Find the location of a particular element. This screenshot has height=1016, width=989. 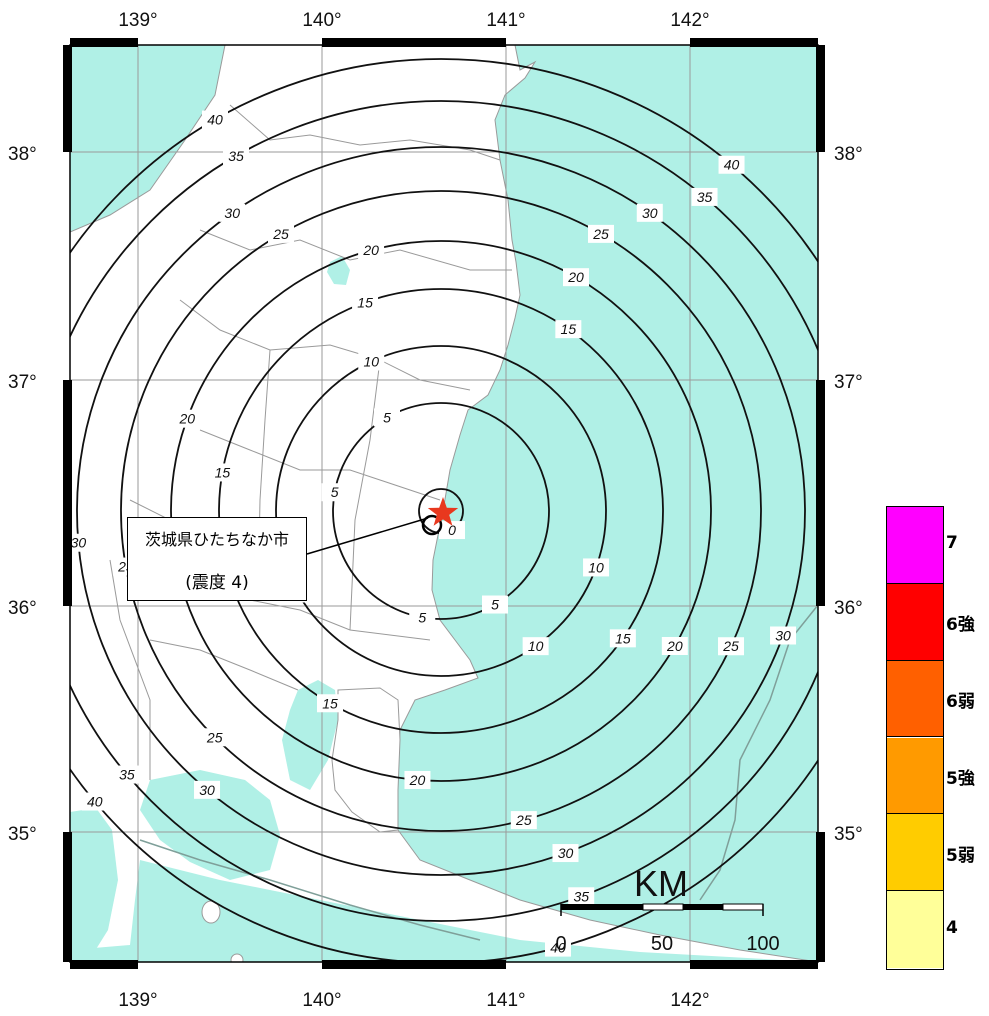

latitude-labels-right: 38° 37° 36° 35° is located at coordinates (848, 494).